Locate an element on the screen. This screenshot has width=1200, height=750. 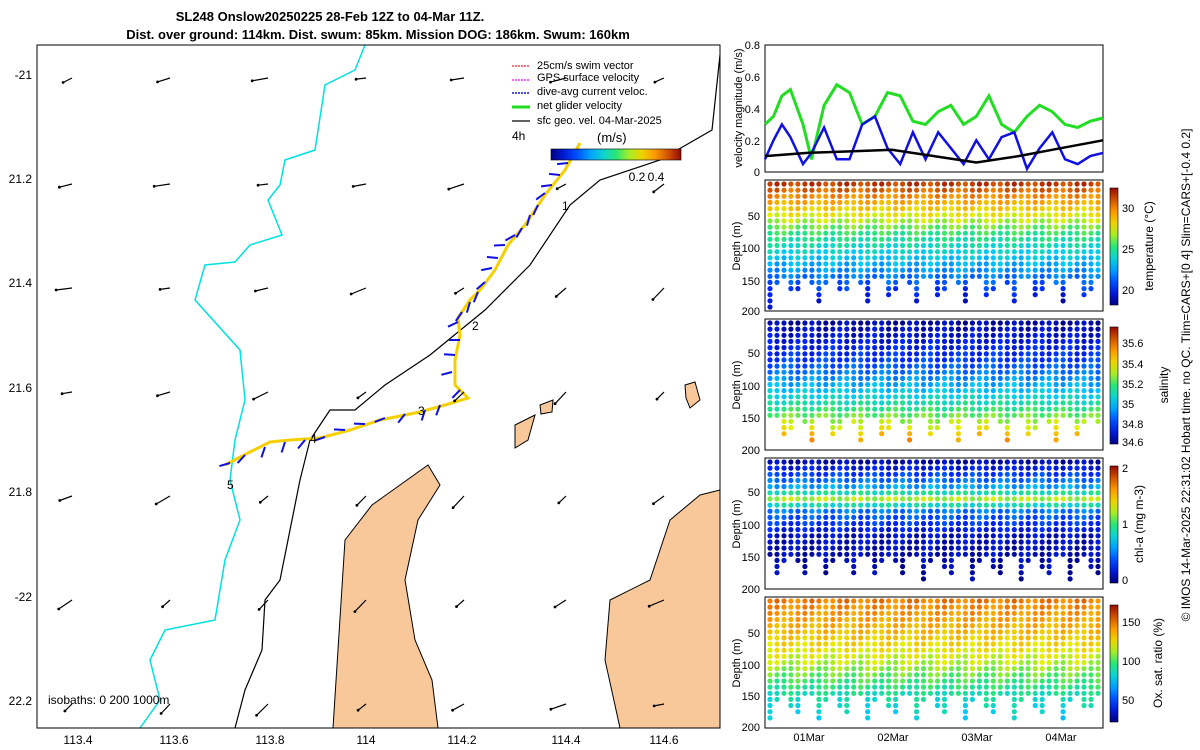
date-tick-1: 02Mar is located at coordinates (893, 738).